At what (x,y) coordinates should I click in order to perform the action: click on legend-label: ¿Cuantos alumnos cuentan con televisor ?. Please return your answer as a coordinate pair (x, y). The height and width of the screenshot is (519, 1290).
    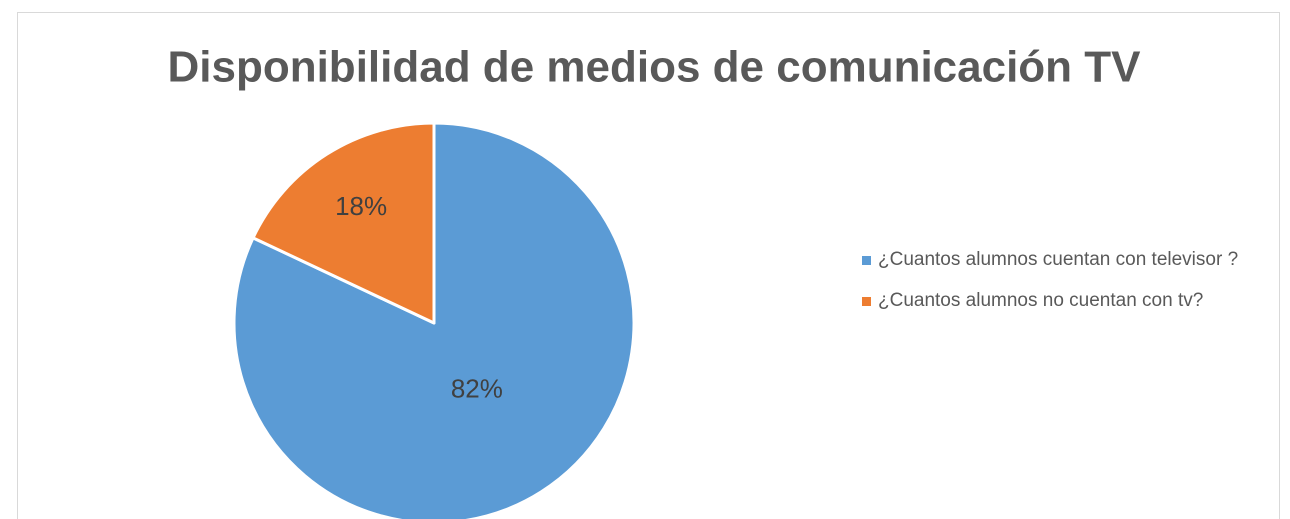
    Looking at the image, I should click on (1058, 259).